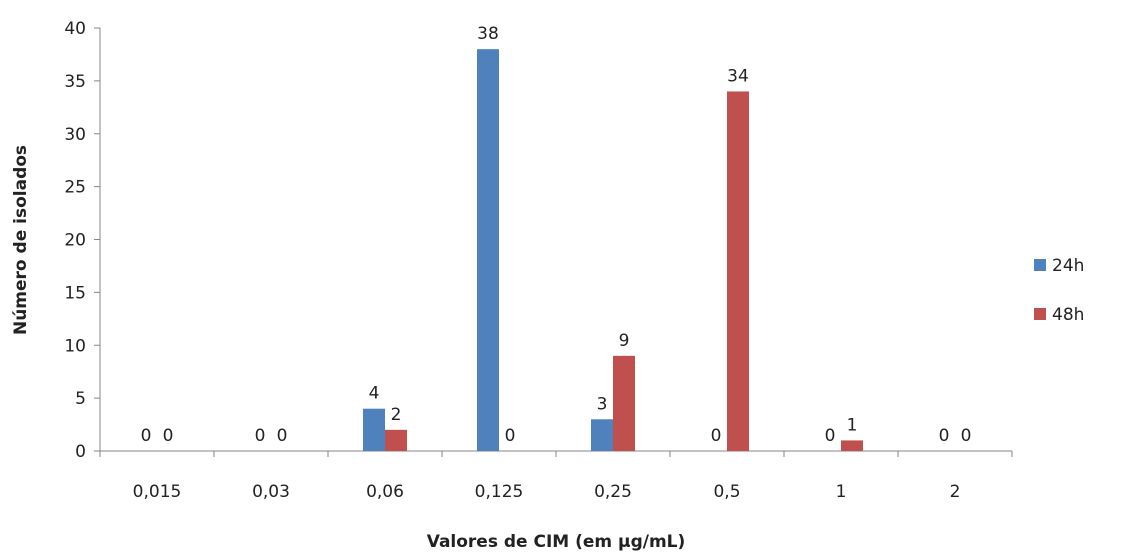 This screenshot has width=1135, height=558. I want to click on x-tick-label: 0,03, so click(271, 492).